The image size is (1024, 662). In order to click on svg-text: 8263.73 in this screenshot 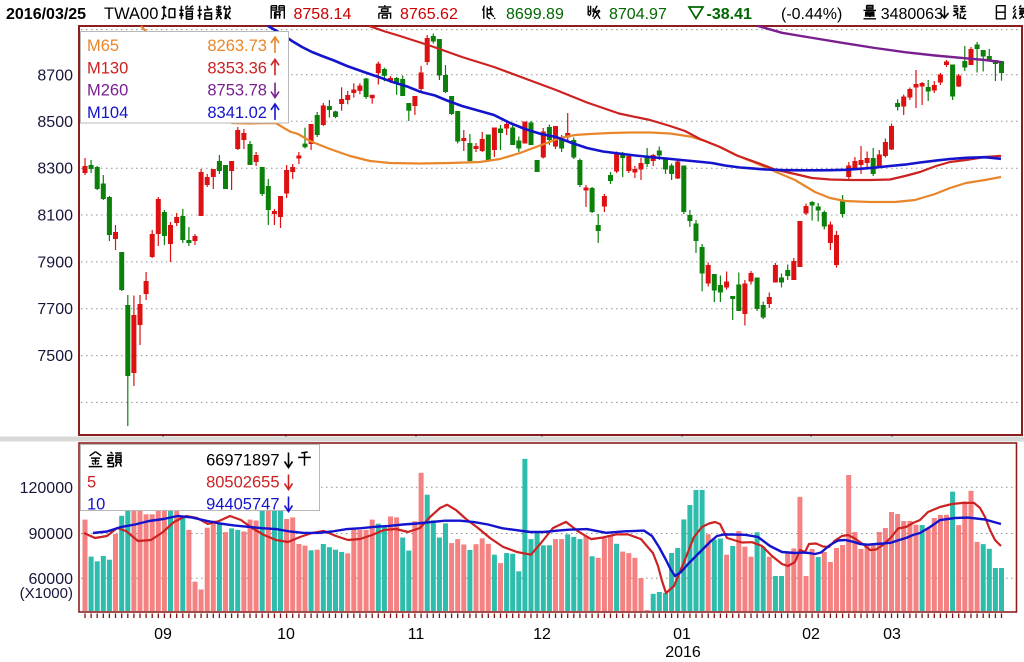, I will do `click(237, 46)`.